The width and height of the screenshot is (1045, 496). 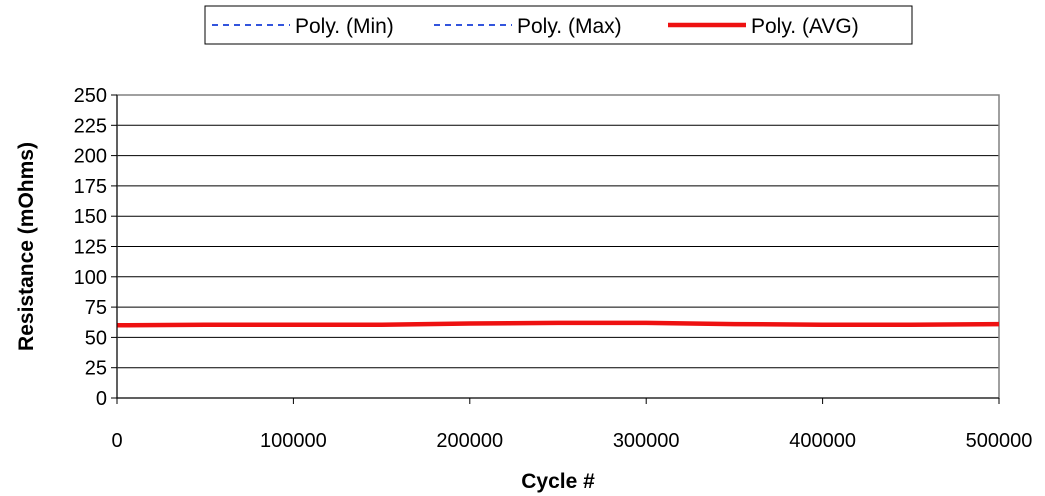 I want to click on x-tick-label: 0, so click(x=116, y=441).